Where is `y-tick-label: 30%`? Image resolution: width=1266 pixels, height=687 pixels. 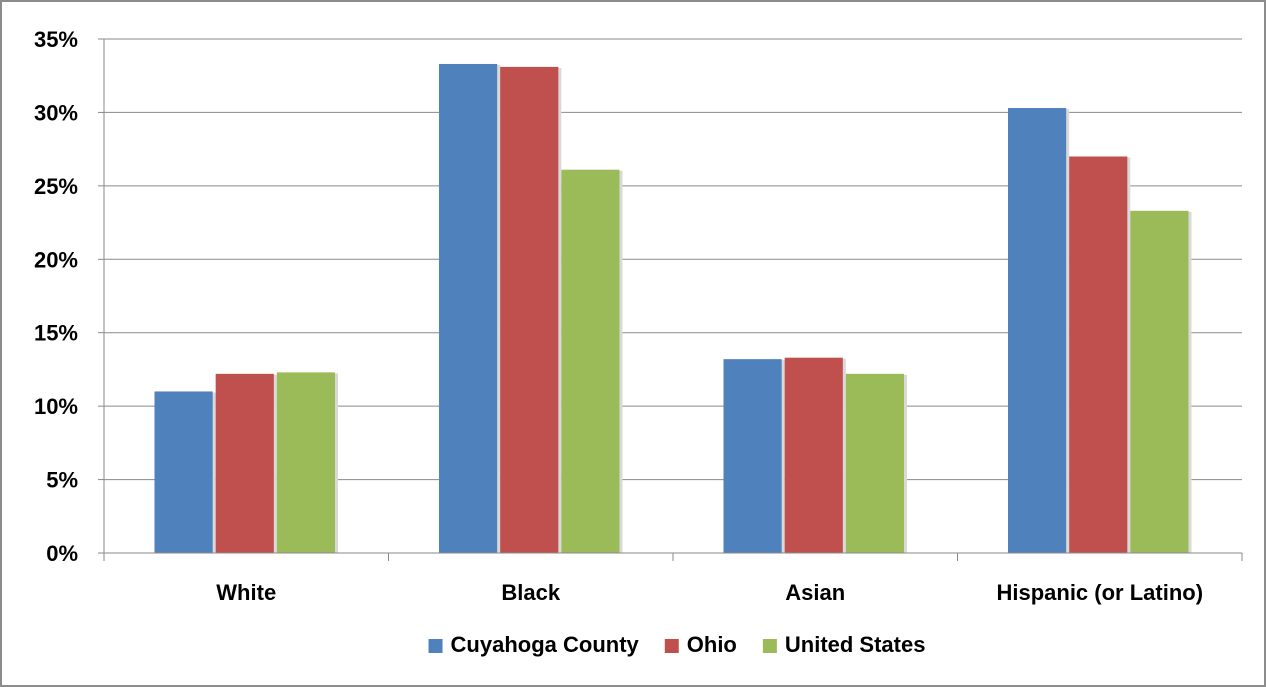
y-tick-label: 30% is located at coordinates (56, 112).